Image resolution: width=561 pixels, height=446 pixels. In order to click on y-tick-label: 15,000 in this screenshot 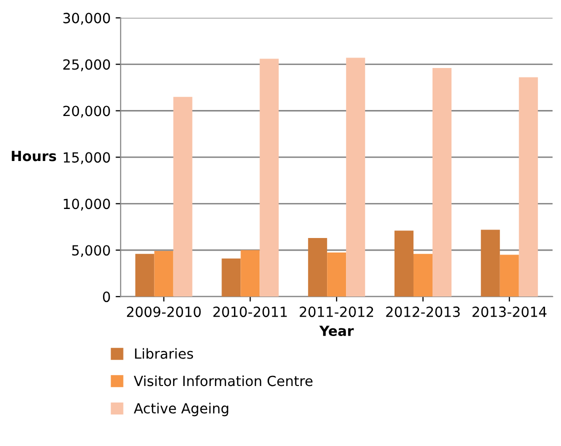, I will do `click(87, 158)`.